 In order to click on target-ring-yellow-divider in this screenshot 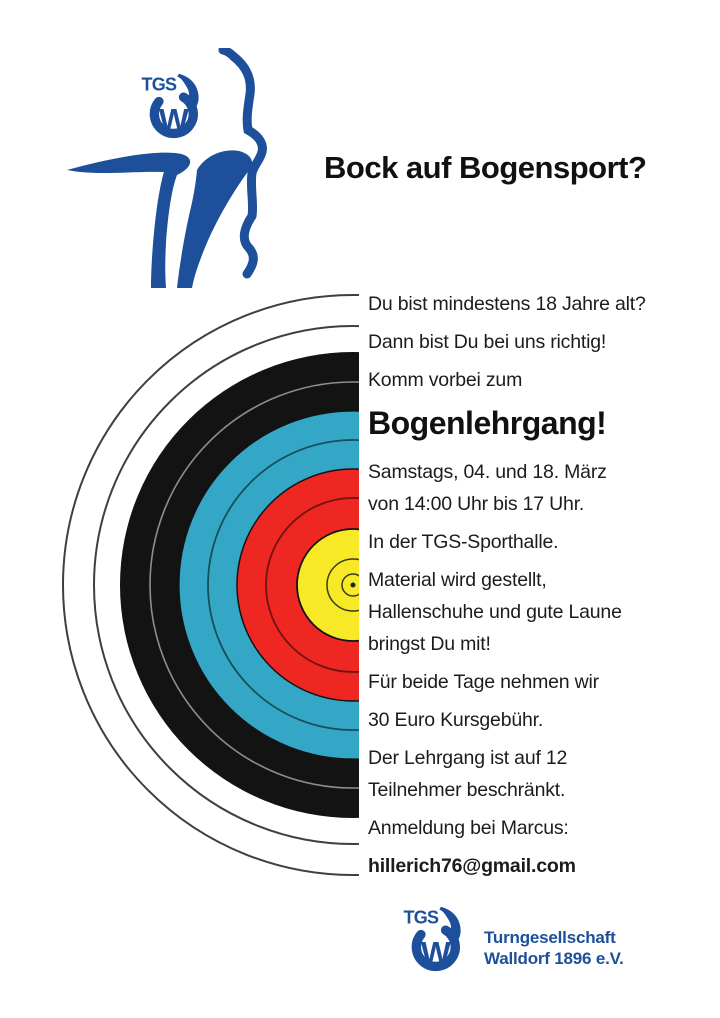, I will do `click(342, 585)`.